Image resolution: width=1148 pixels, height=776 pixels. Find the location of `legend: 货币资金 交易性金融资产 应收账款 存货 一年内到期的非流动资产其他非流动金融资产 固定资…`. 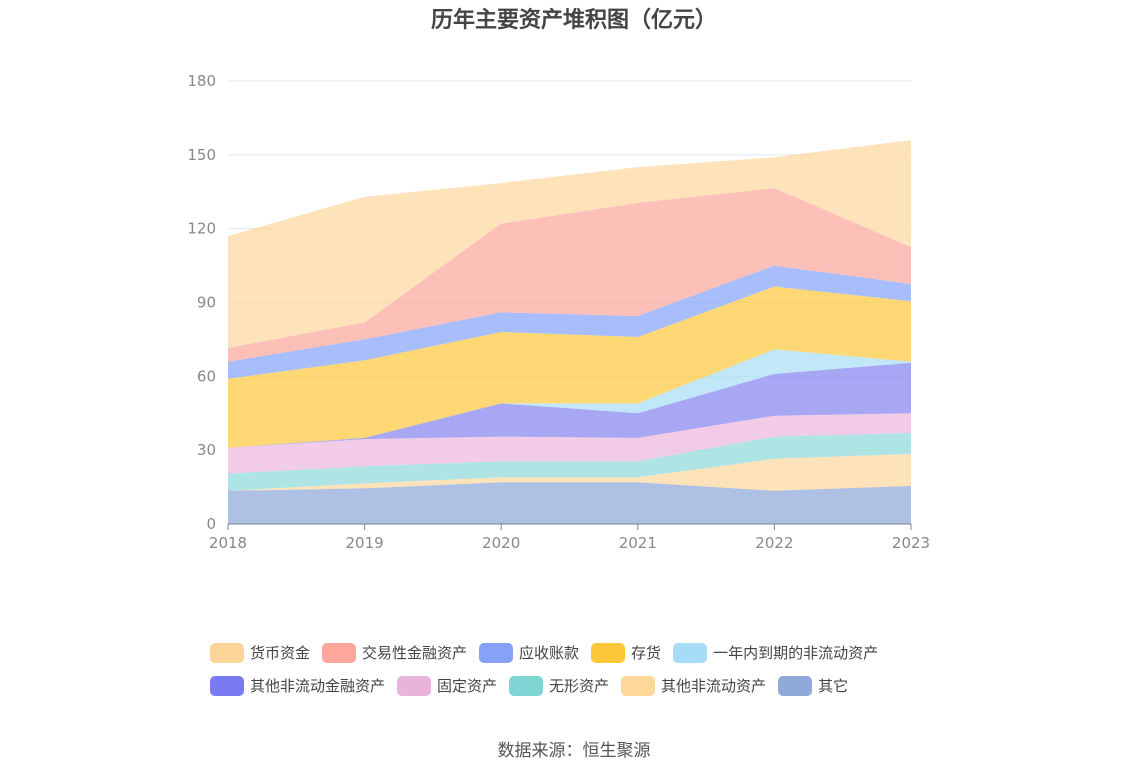

legend: 货币资金 交易性金融资产 应收账款 存货 一年内到期的非流动资产其他非流动金融资产 固定资… is located at coordinates (580, 669).